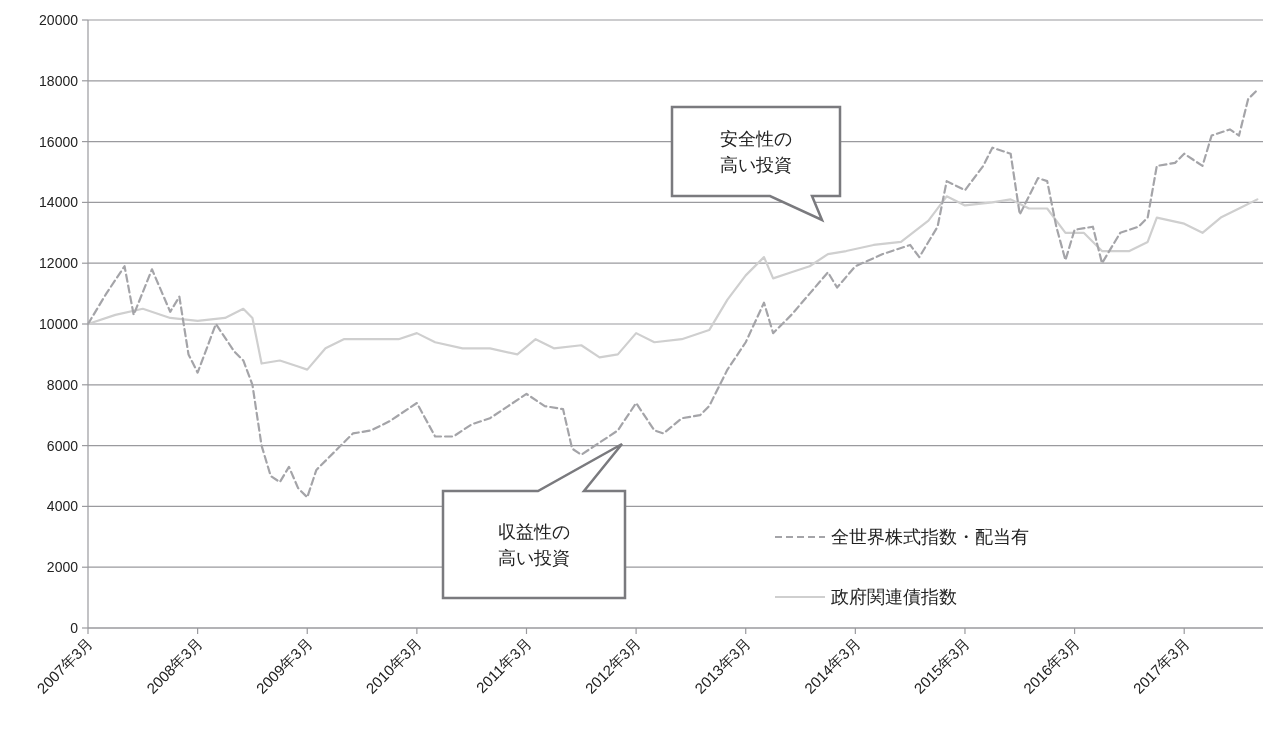 The height and width of the screenshot is (735, 1266). Describe the element at coordinates (62, 445) in the screenshot. I see `y-tick-label: 6000` at that location.